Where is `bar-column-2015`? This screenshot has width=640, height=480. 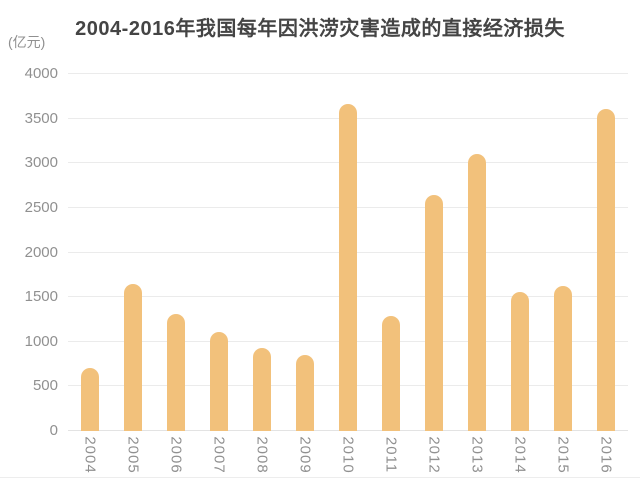 bar-column-2015 is located at coordinates (563, 252).